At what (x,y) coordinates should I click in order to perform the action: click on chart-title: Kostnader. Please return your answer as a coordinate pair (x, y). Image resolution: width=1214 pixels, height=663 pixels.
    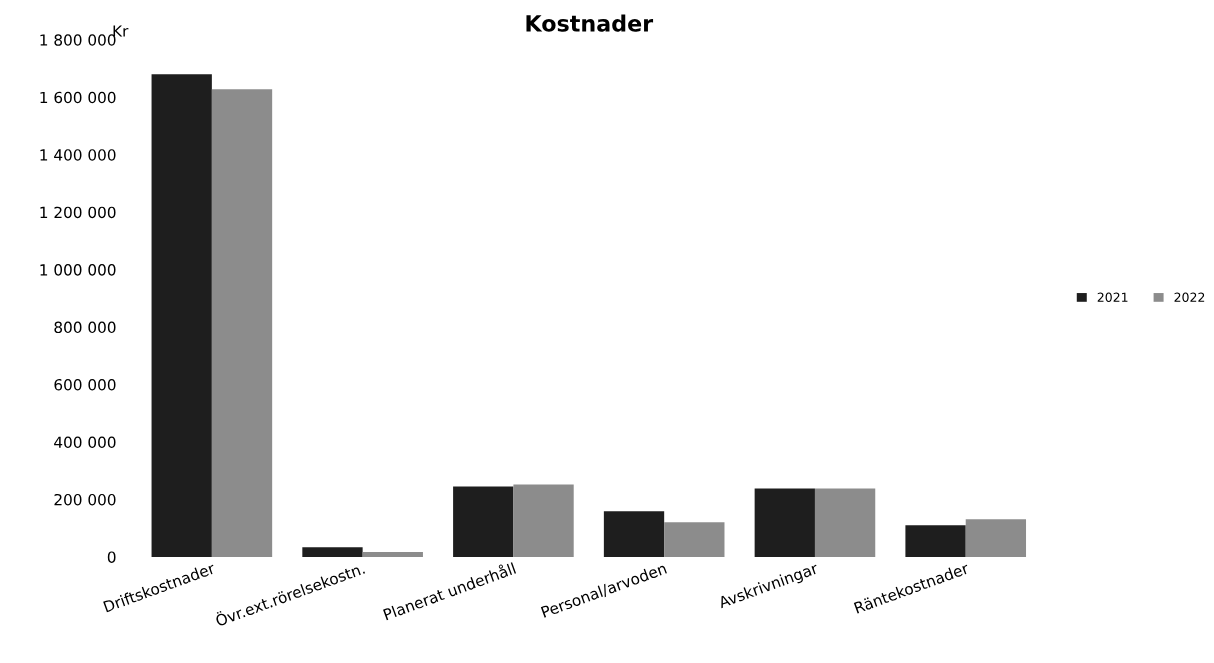
    Looking at the image, I should click on (590, 23).